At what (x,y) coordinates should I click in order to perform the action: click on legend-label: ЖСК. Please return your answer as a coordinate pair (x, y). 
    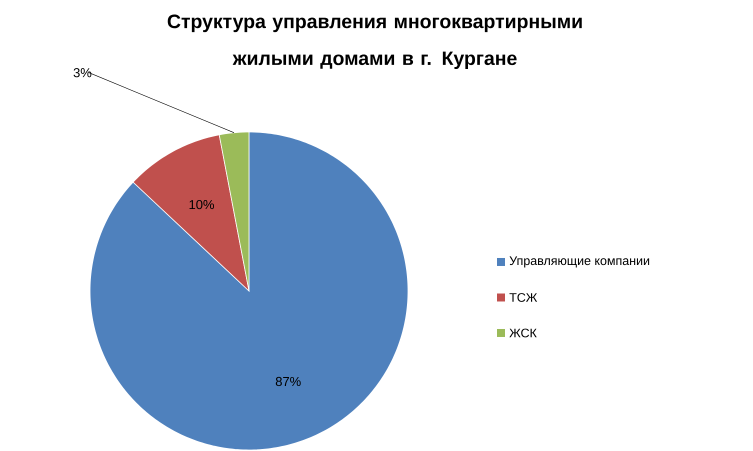
    Looking at the image, I should click on (523, 333).